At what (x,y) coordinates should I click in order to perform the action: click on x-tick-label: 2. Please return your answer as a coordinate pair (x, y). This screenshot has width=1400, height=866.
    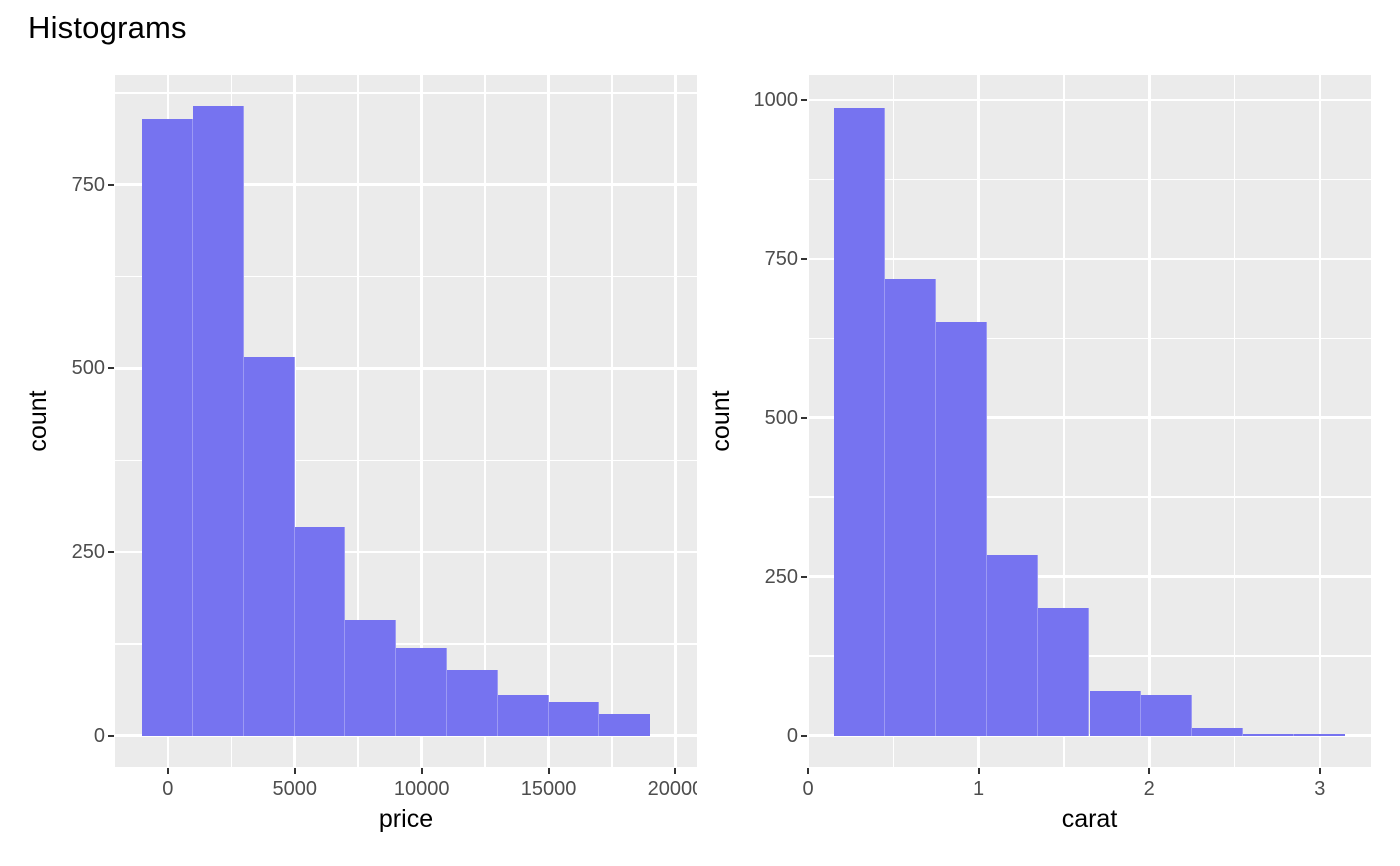
    Looking at the image, I should click on (1149, 789).